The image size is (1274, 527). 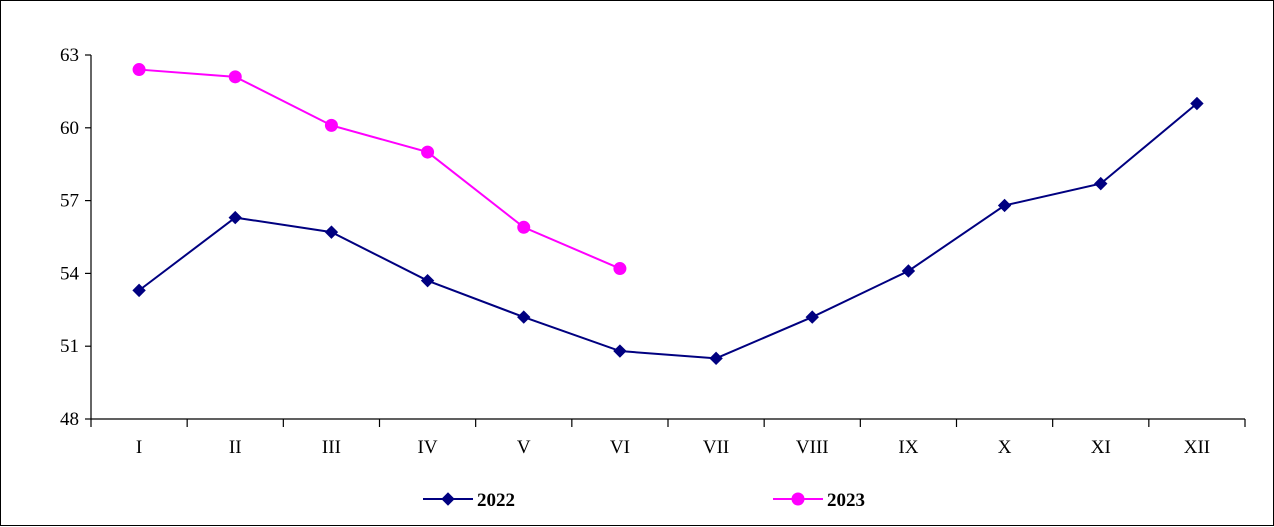 What do you see at coordinates (469, 500) in the screenshot?
I see `legend-item-2022: 2022` at bounding box center [469, 500].